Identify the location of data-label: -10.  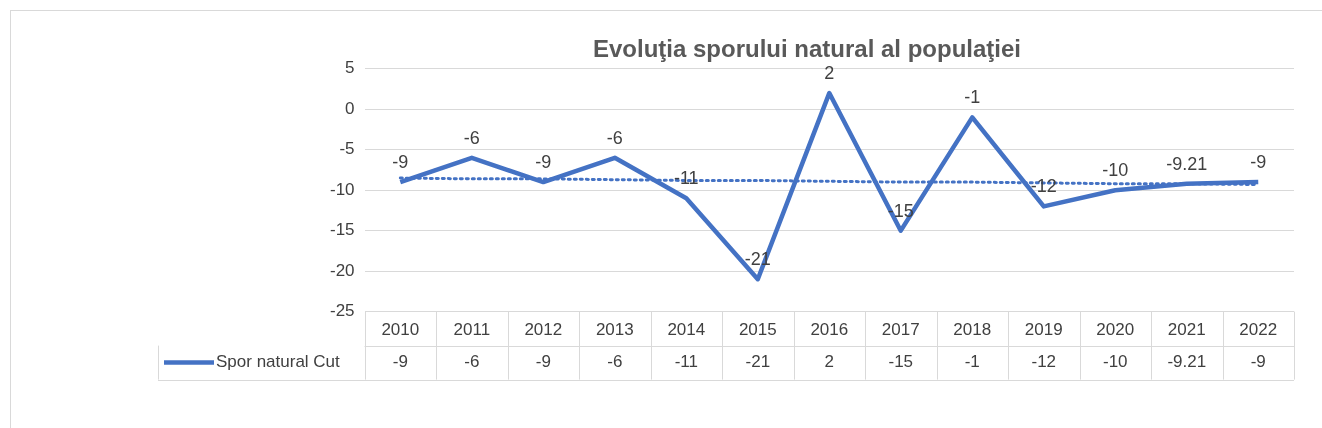
(1115, 362).